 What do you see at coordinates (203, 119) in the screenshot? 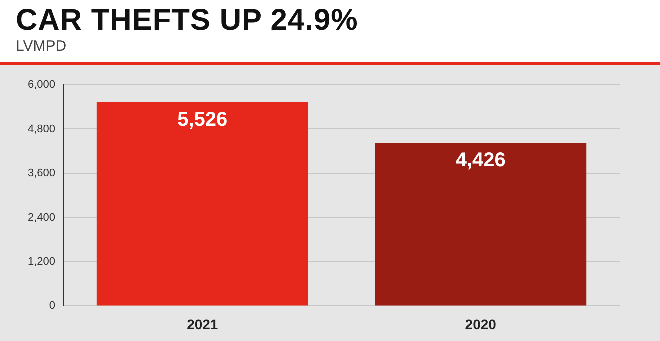
I see `data-label: 5,526` at bounding box center [203, 119].